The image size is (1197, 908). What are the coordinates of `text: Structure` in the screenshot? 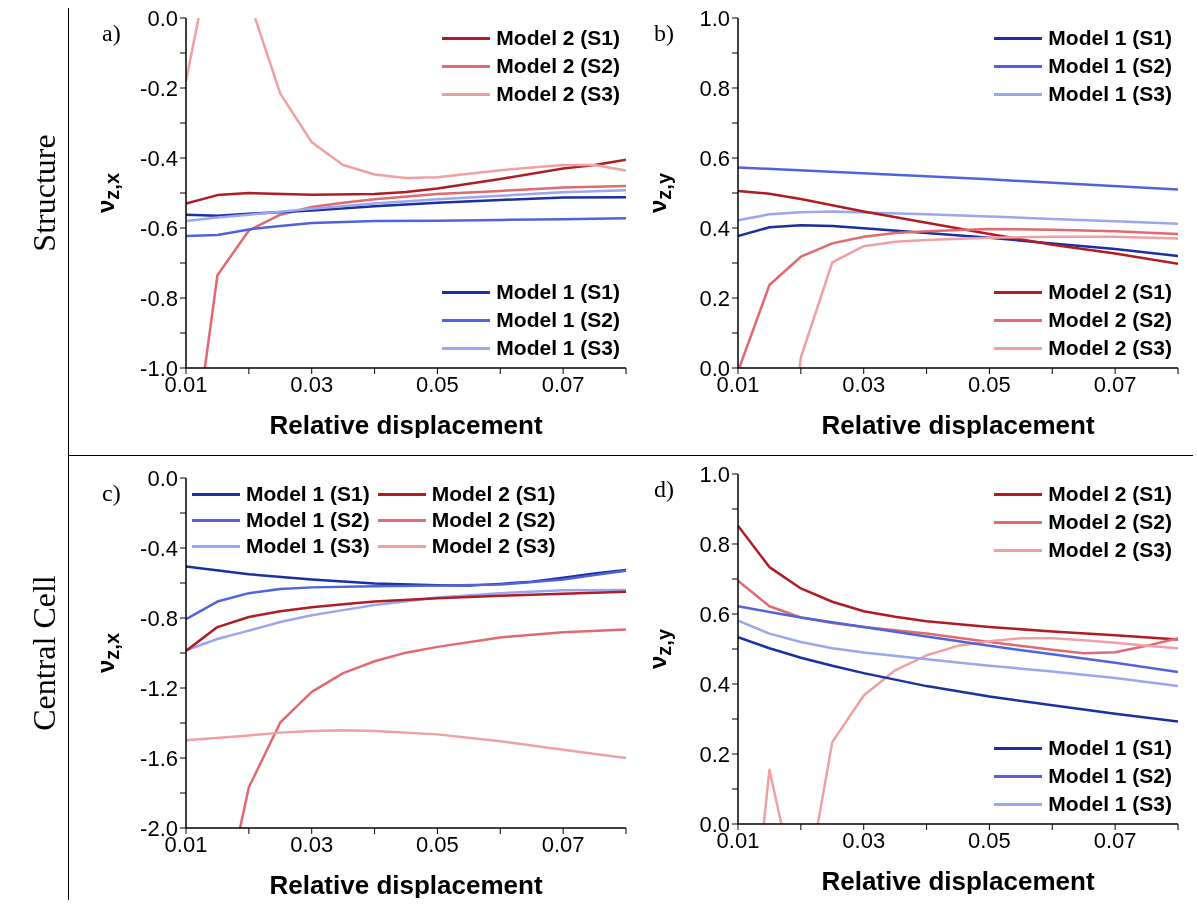 It's located at (44, 193).